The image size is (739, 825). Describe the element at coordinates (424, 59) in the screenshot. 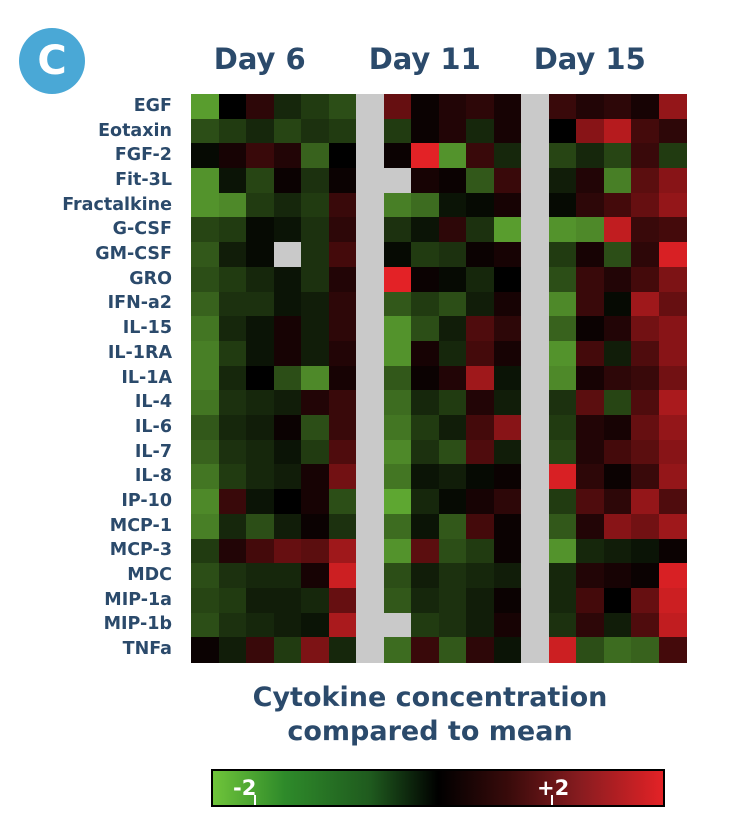

I see `column-group-label: Day 11` at that location.